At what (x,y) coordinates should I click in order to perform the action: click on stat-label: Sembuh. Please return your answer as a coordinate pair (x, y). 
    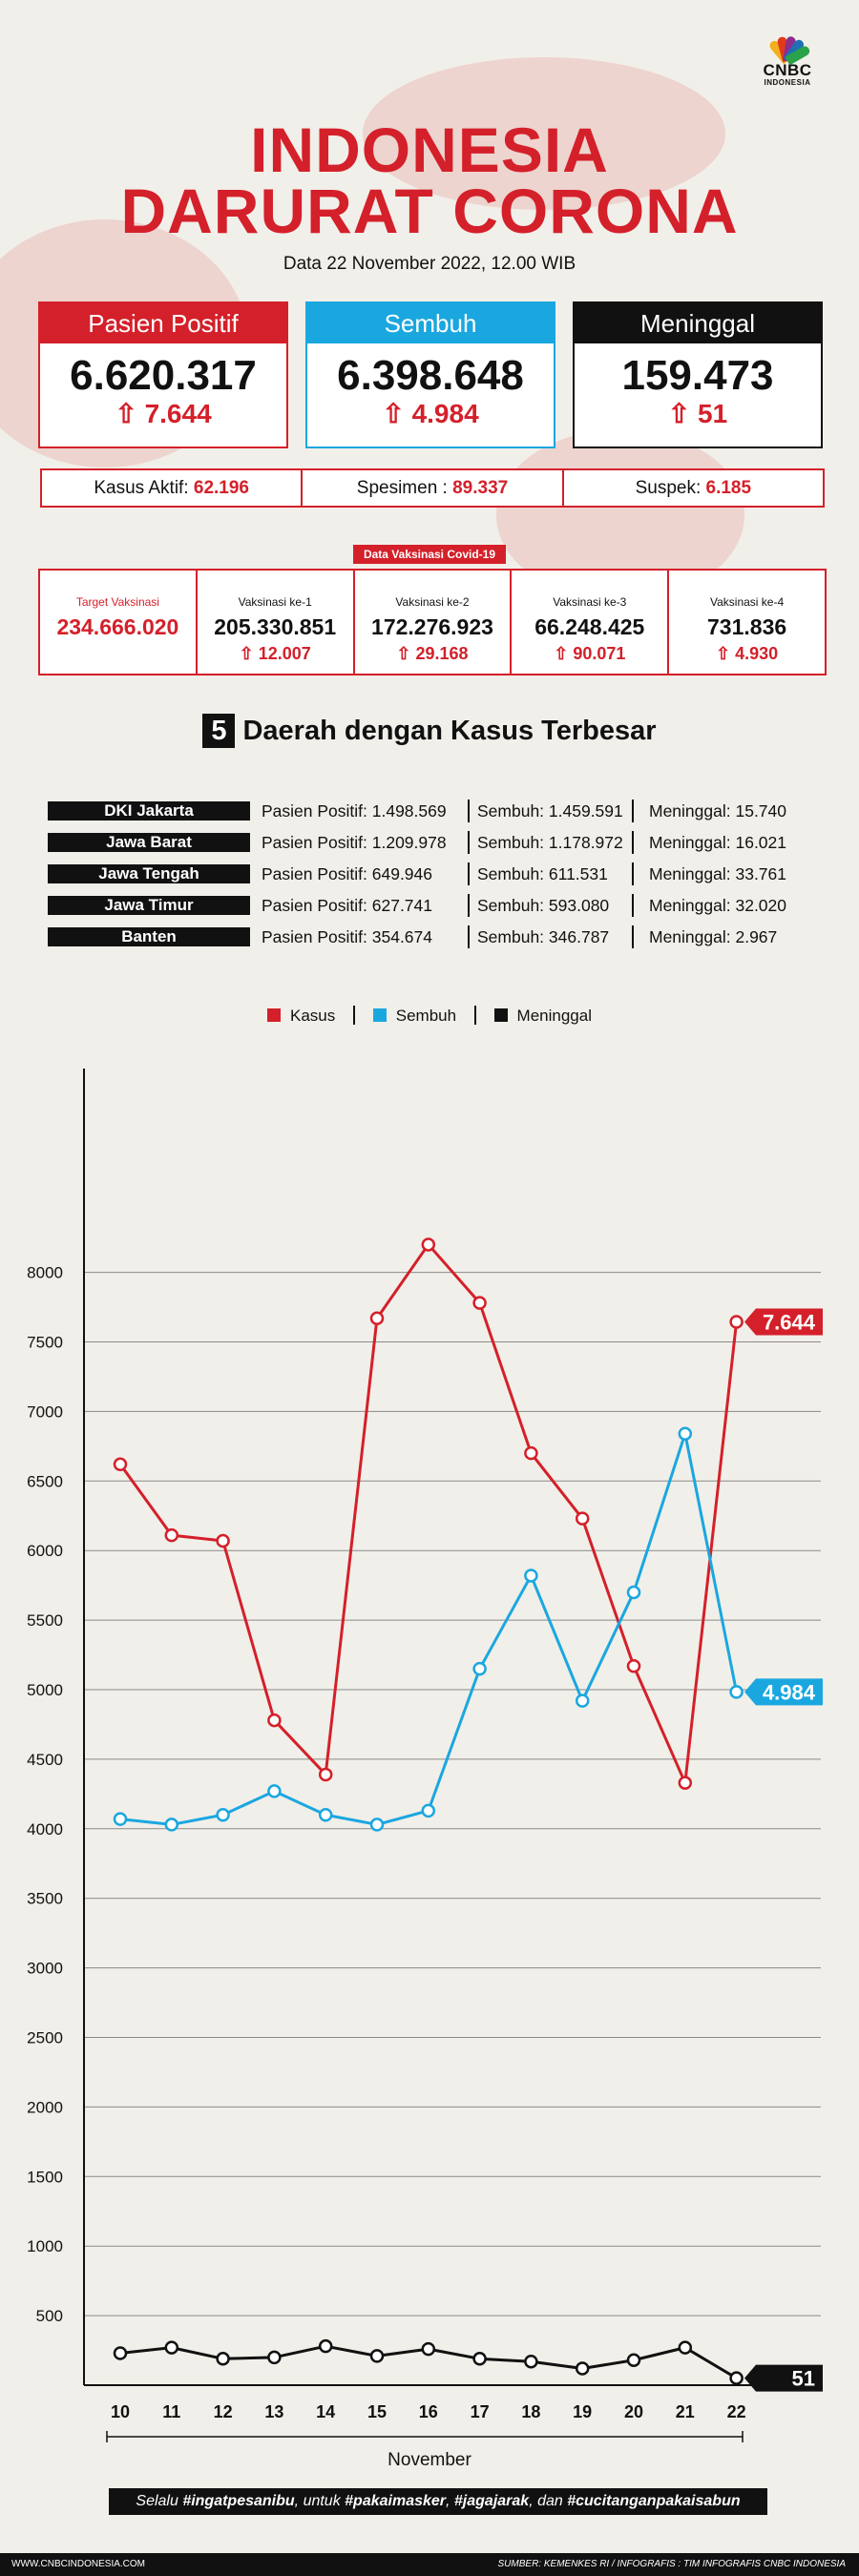
    Looking at the image, I should click on (430, 323).